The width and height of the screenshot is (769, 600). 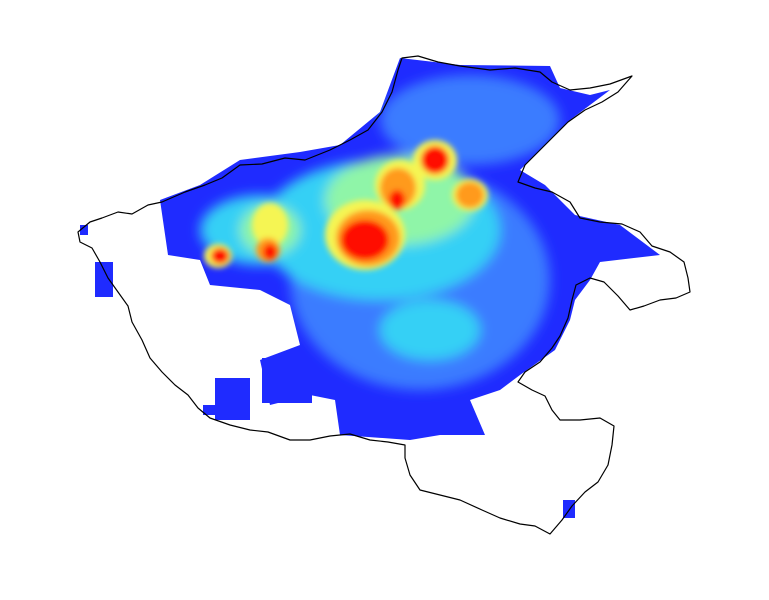 What do you see at coordinates (470, 120) in the screenshot?
I see `heat-blob-lightblue` at bounding box center [470, 120].